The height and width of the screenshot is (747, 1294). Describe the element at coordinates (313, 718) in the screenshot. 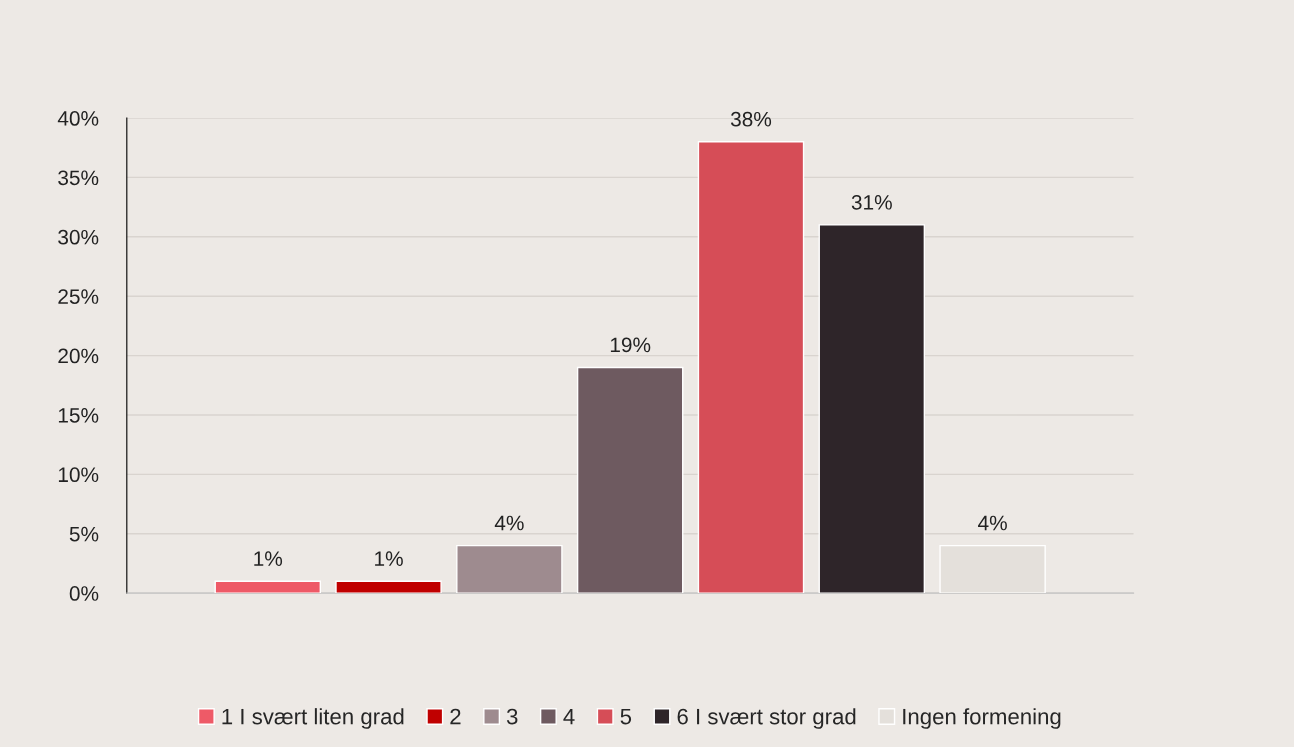

I see `legend-label: 1 I svært liten grad` at that location.